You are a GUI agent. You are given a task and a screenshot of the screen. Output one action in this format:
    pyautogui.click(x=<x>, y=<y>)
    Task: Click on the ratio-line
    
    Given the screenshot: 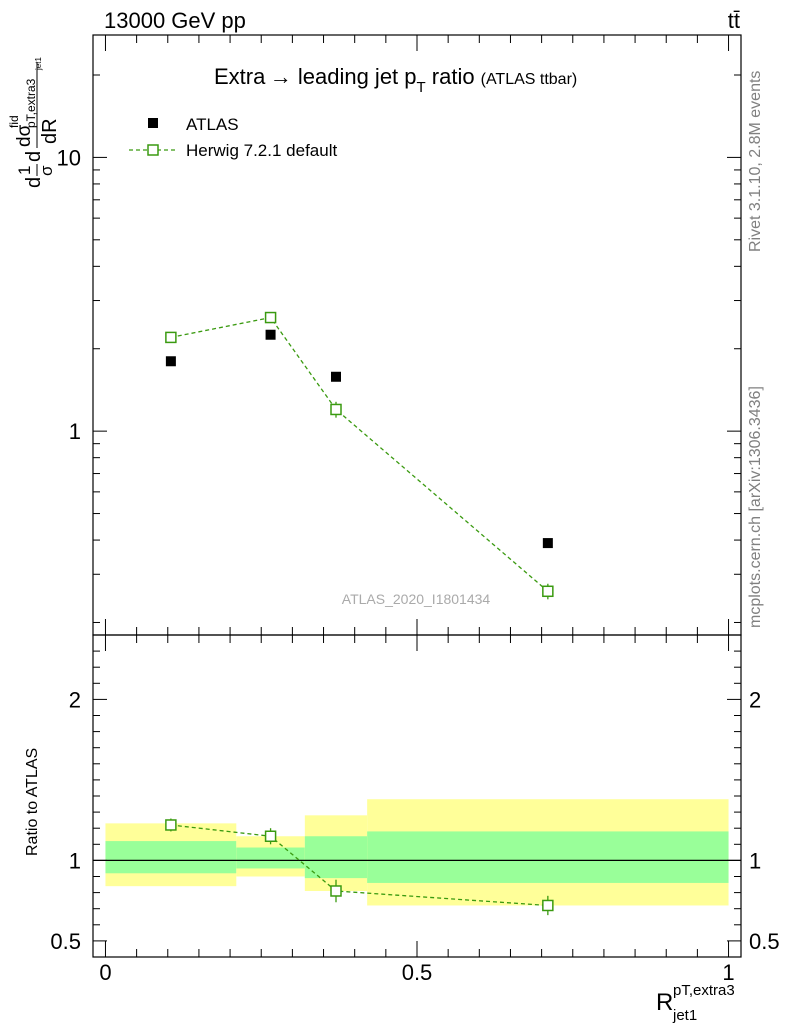 What is the action you would take?
    pyautogui.click(x=359, y=865)
    